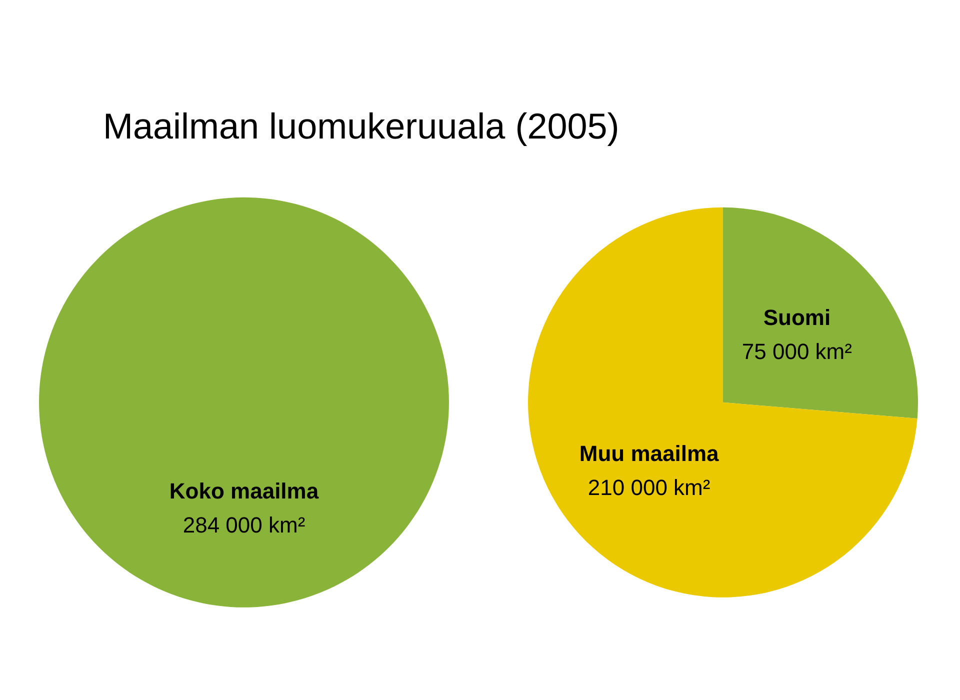 The width and height of the screenshot is (960, 700). Describe the element at coordinates (797, 351) in the screenshot. I see `data-label: 75 000 km²` at that location.